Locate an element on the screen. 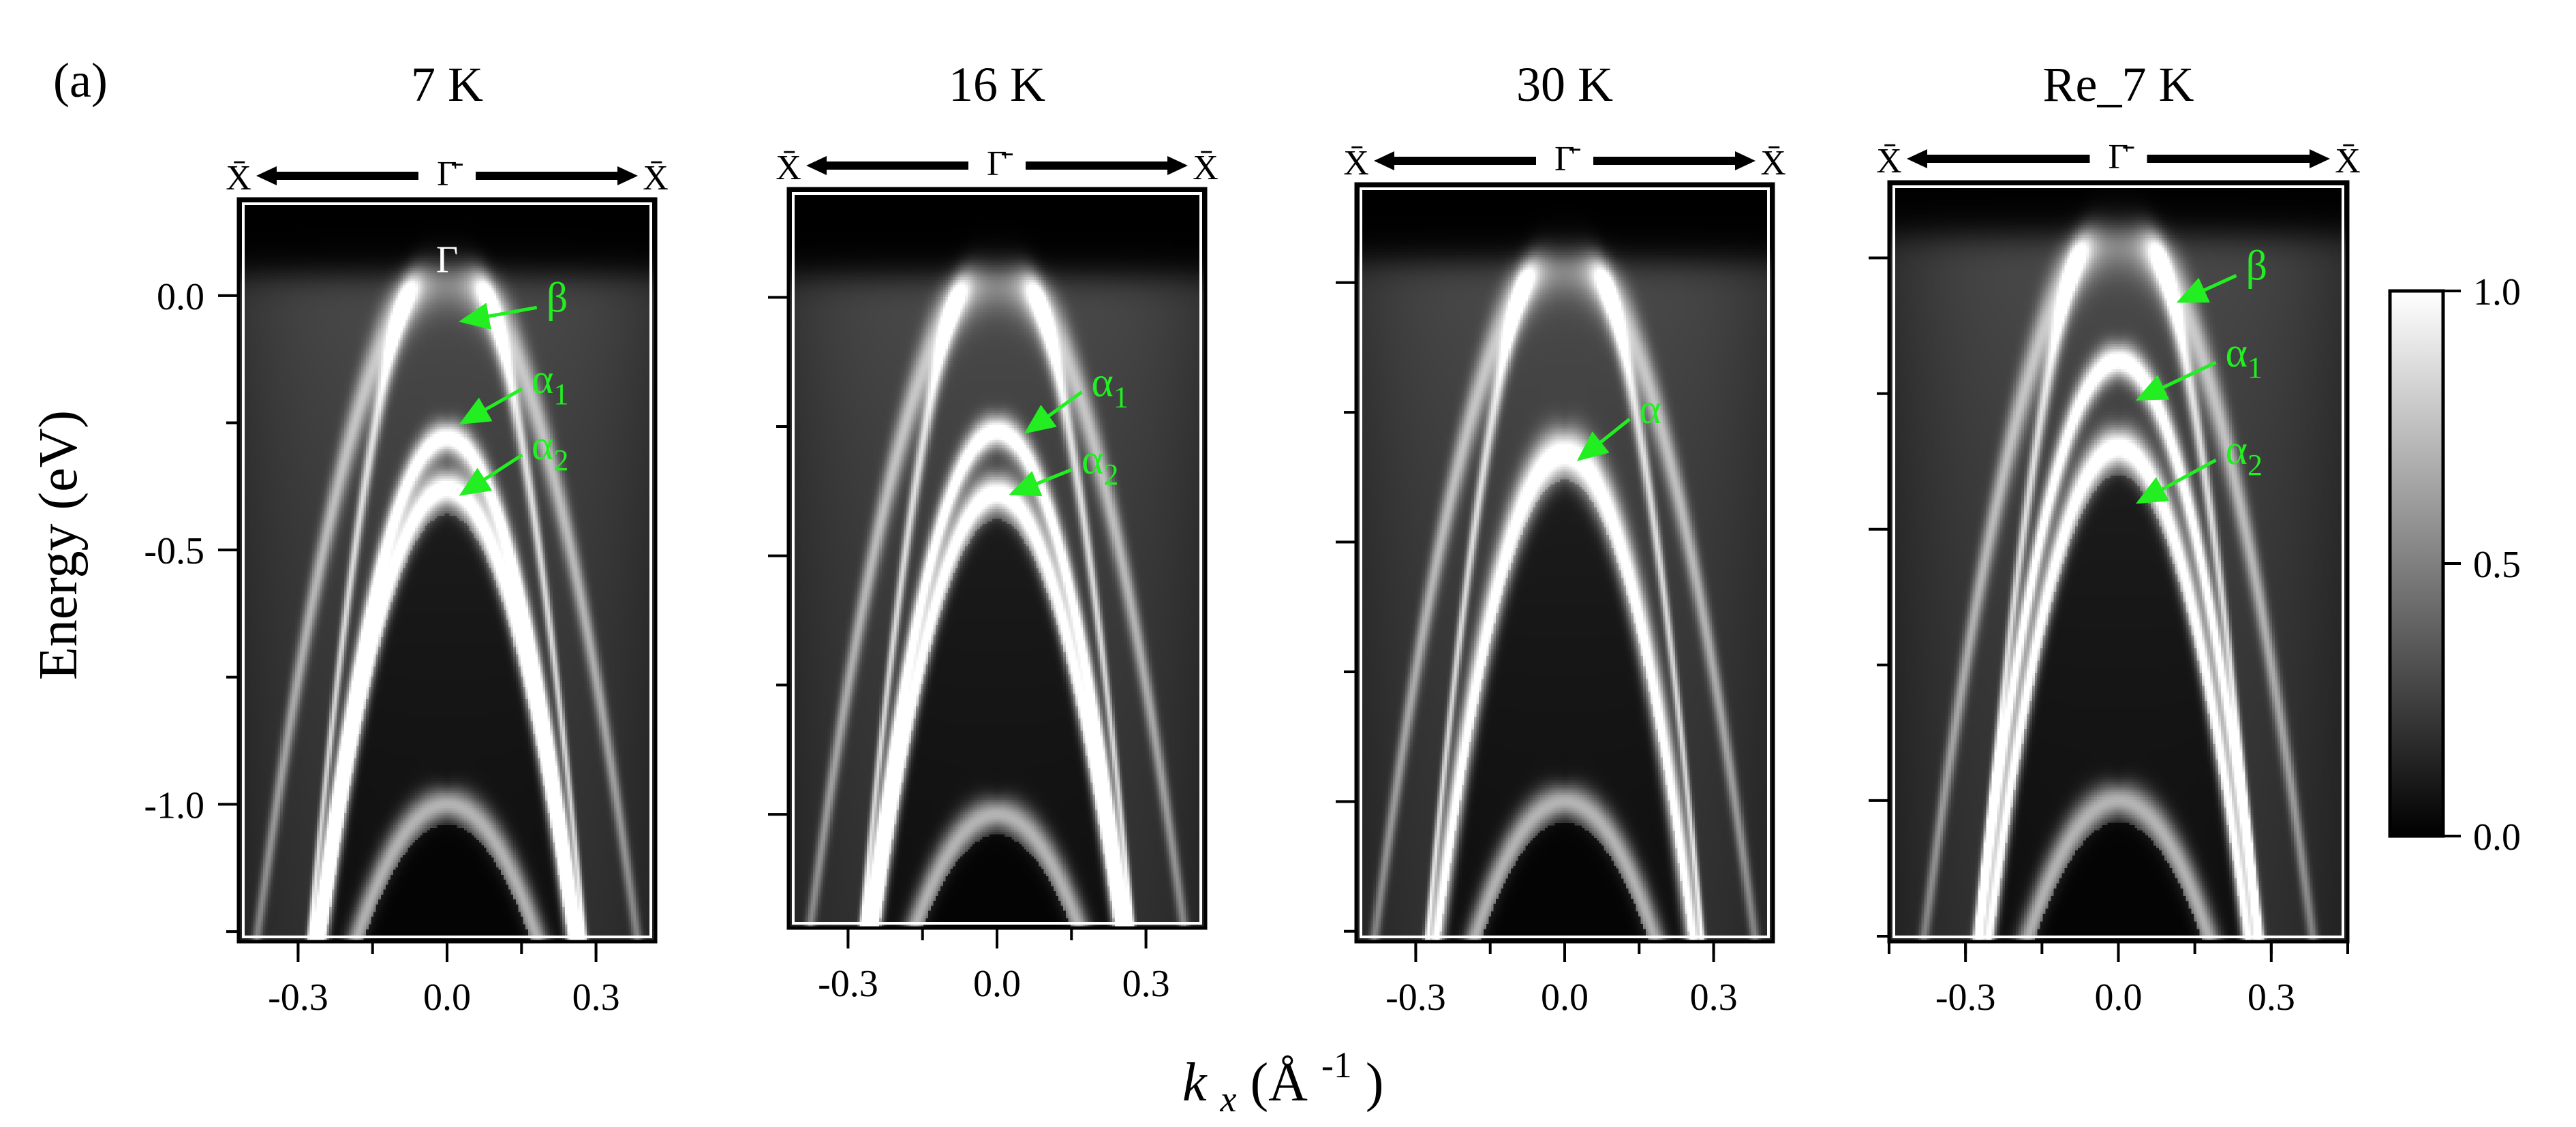 The width and height of the screenshot is (2576, 1127). annotation-label: α is located at coordinates (1650, 409).